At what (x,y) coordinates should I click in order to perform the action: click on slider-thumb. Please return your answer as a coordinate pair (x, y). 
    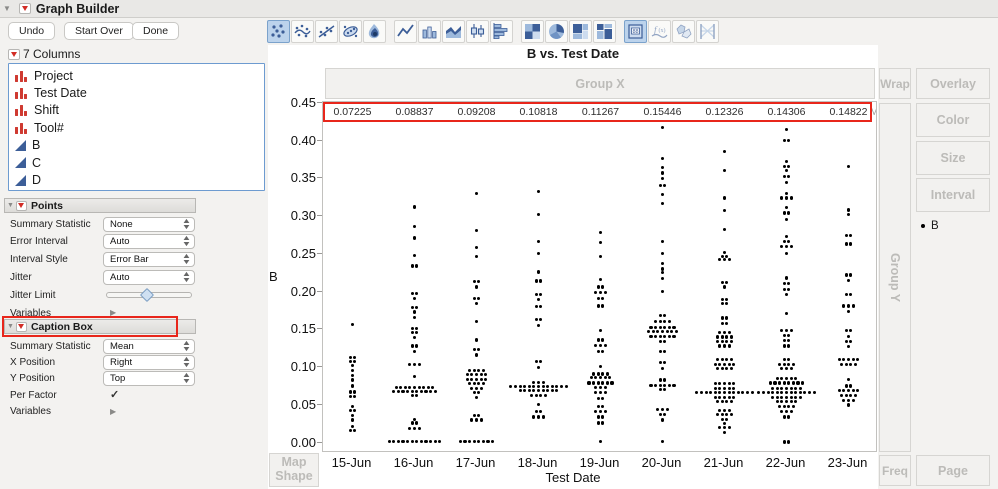
    Looking at the image, I should click on (147, 294).